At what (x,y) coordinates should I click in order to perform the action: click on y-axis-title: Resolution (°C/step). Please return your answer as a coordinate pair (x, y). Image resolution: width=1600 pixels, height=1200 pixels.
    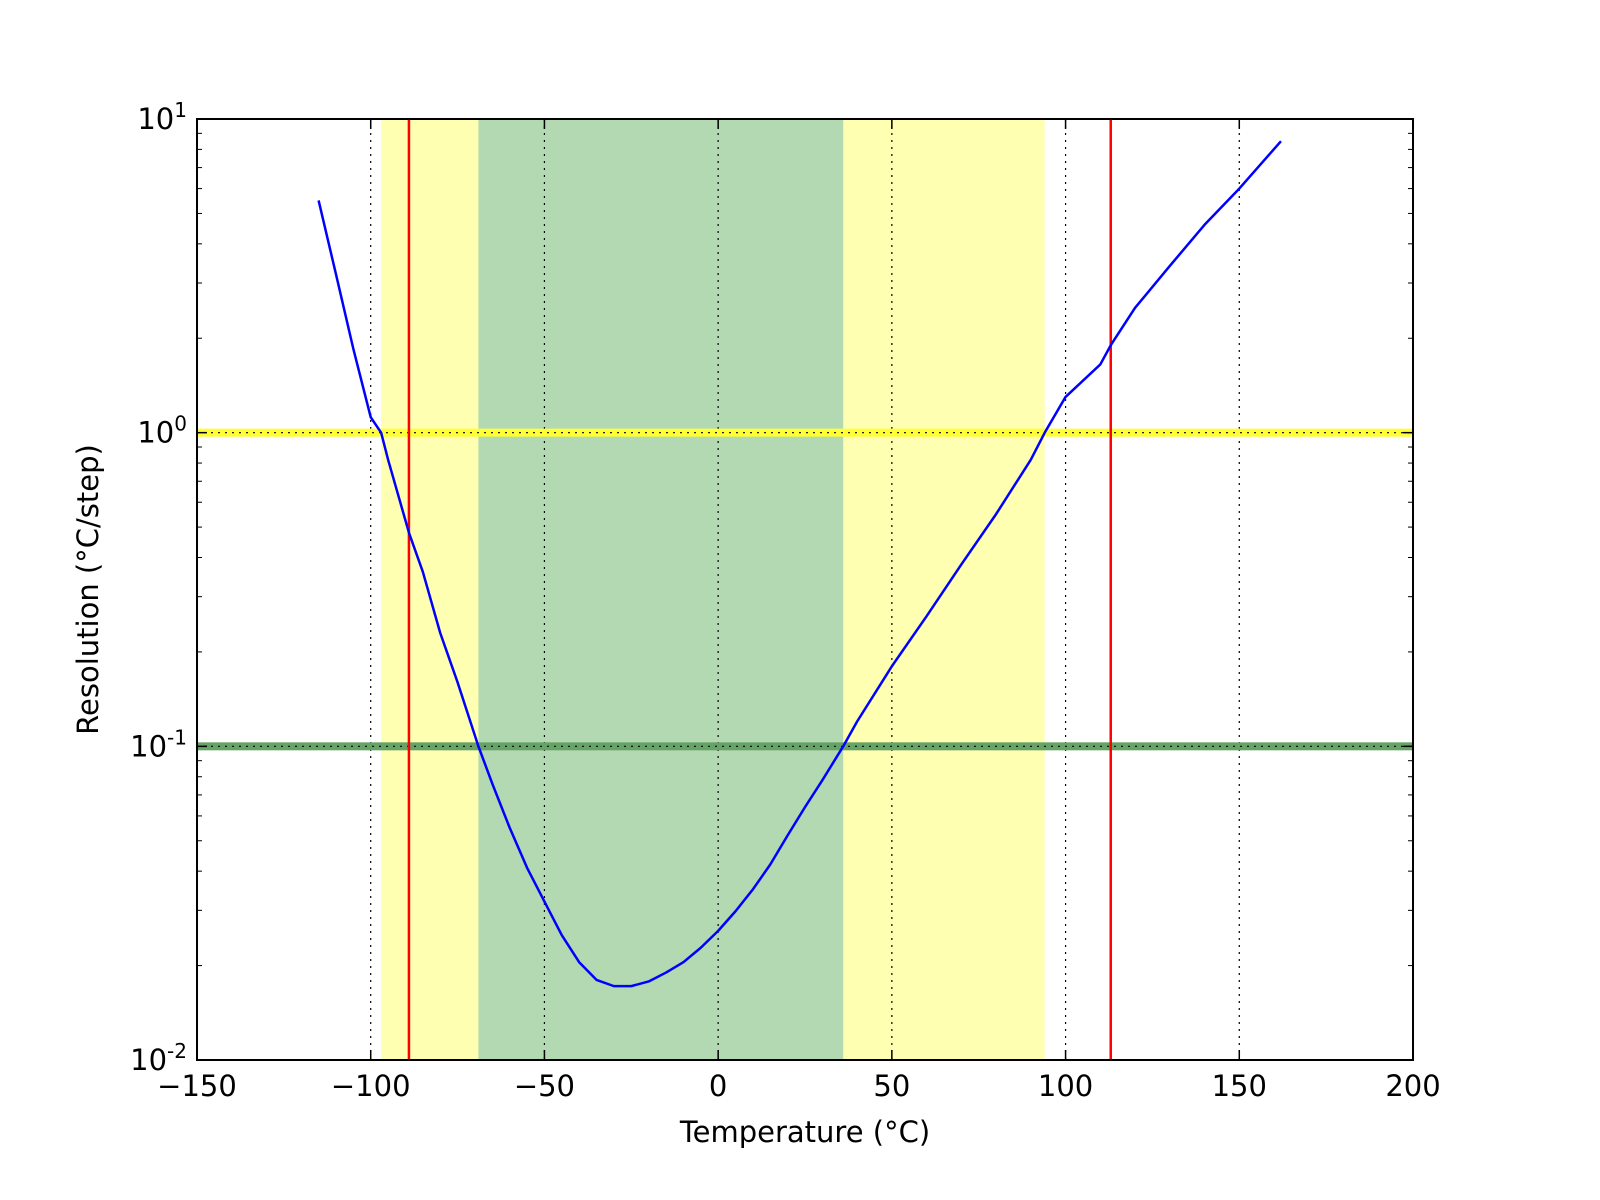
    Looking at the image, I should click on (88, 589).